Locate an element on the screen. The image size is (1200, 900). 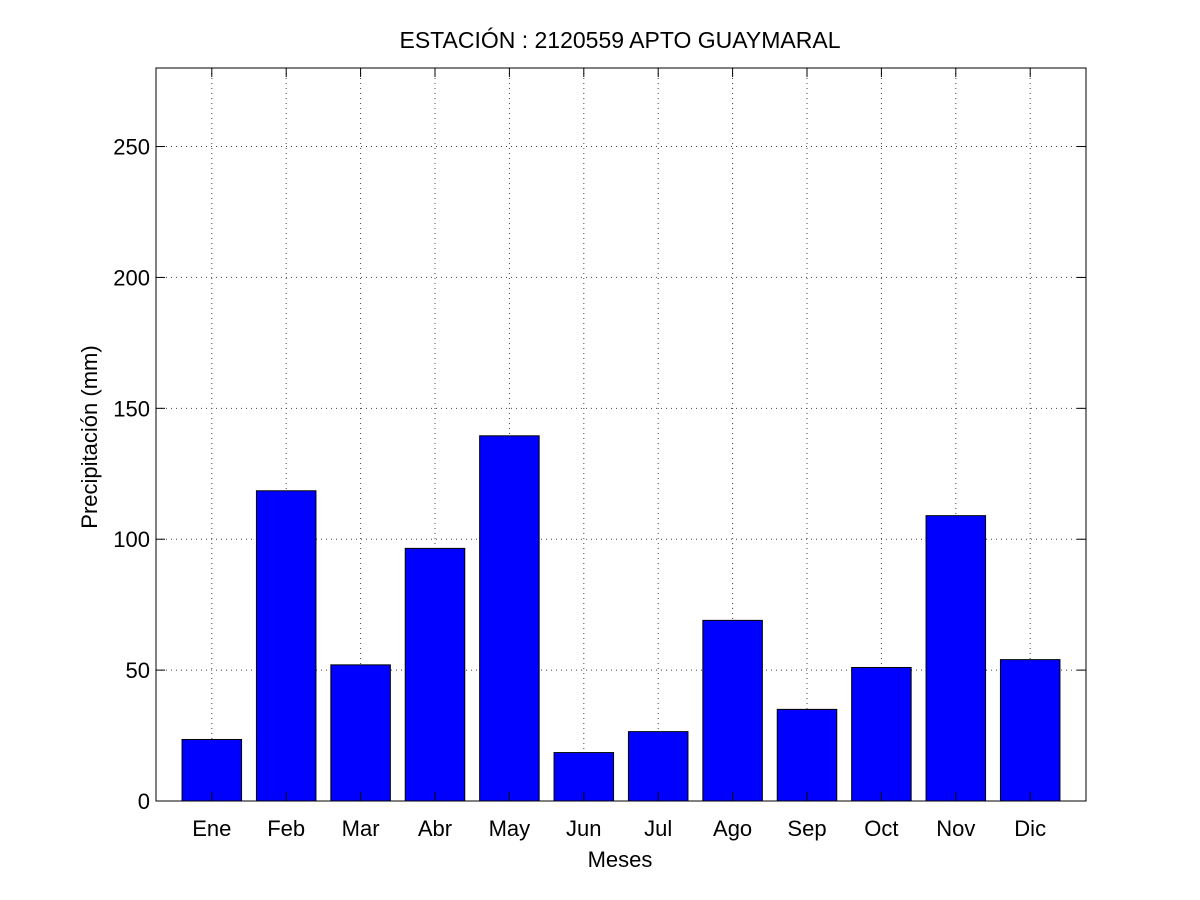
y-tick-label: 150 is located at coordinates (131, 408).